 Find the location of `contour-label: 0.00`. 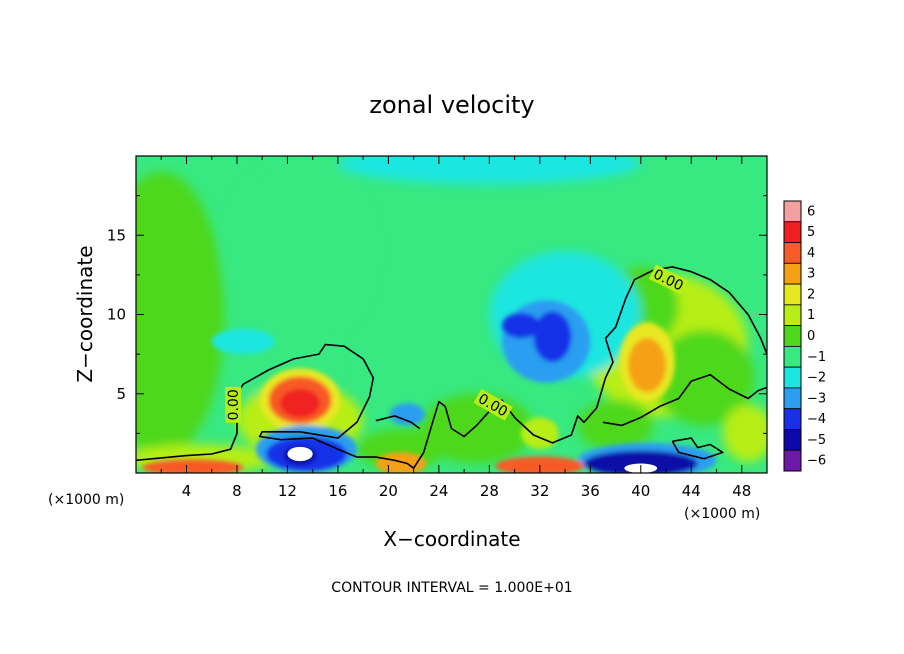

contour-label: 0.00 is located at coordinates (234, 404).